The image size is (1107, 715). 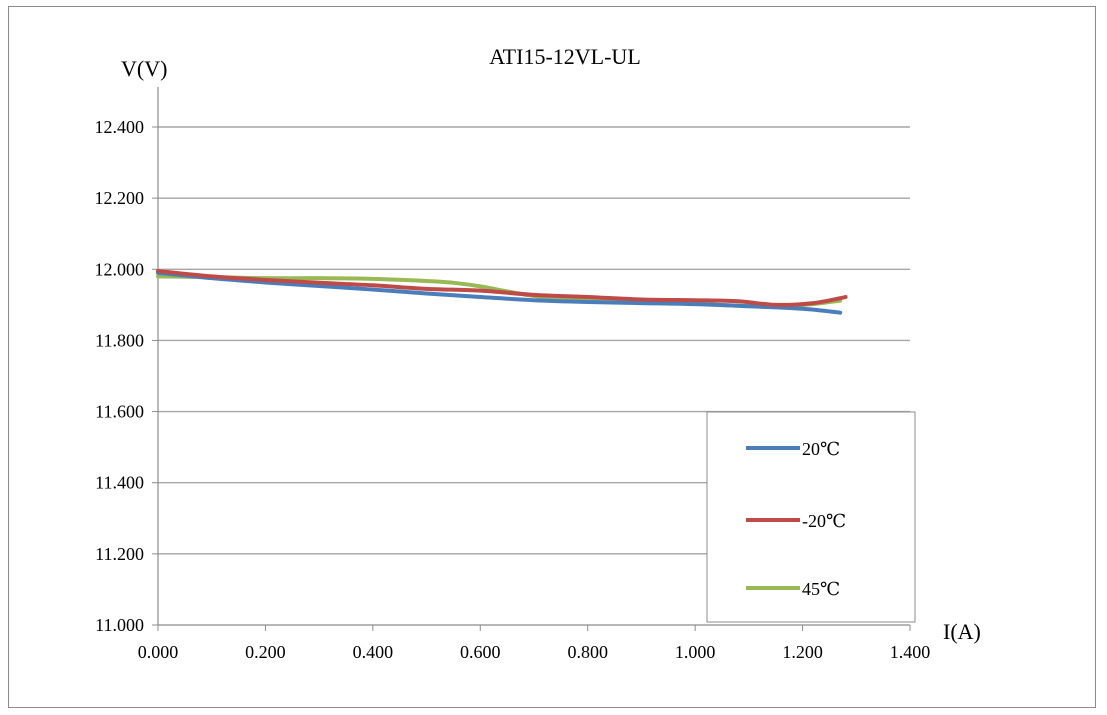 What do you see at coordinates (821, 449) in the screenshot?
I see `legend-label: 20℃` at bounding box center [821, 449].